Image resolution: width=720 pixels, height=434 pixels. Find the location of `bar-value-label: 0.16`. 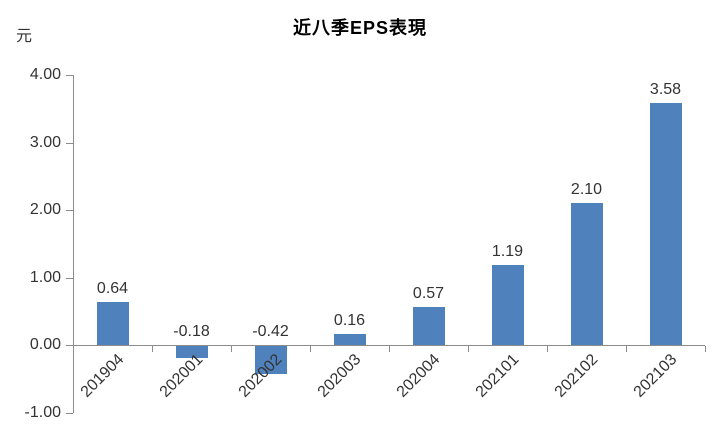

bar-value-label: 0.16 is located at coordinates (349, 320).